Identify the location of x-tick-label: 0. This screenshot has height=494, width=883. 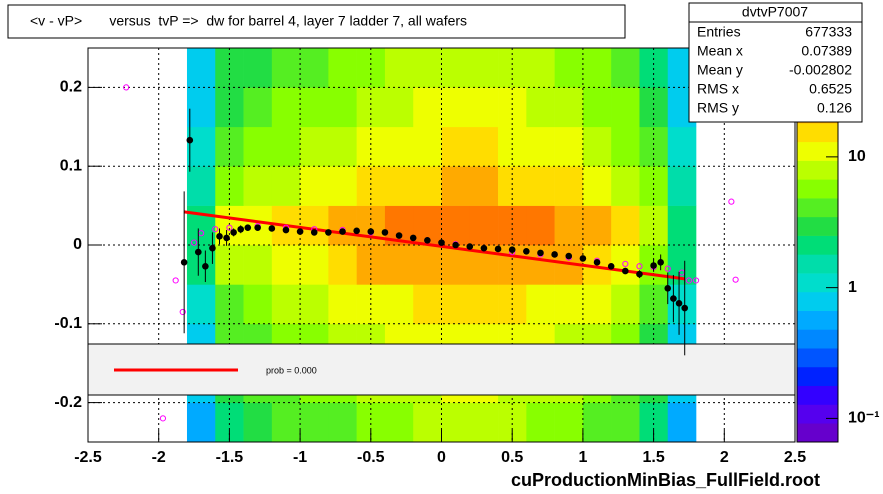
(441, 457).